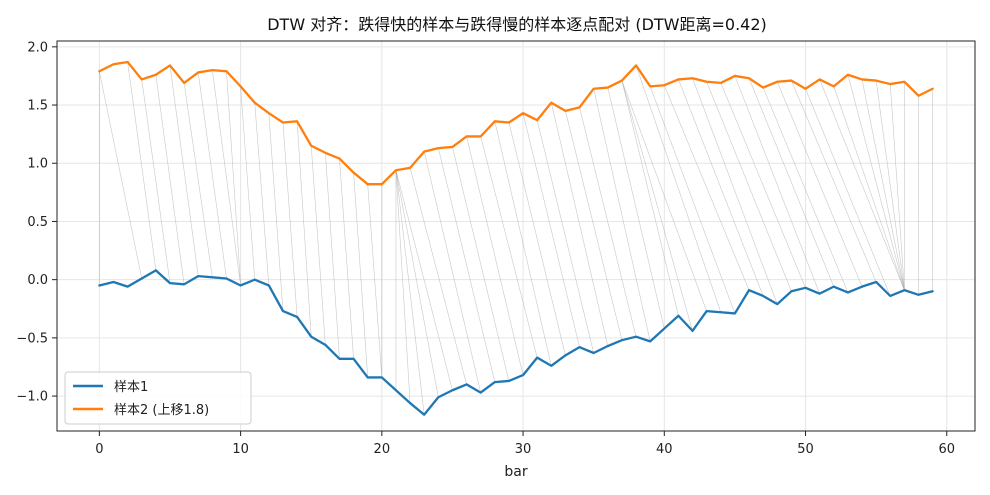 The height and width of the screenshot is (495, 990). I want to click on x-tick-label: 0, so click(99, 449).